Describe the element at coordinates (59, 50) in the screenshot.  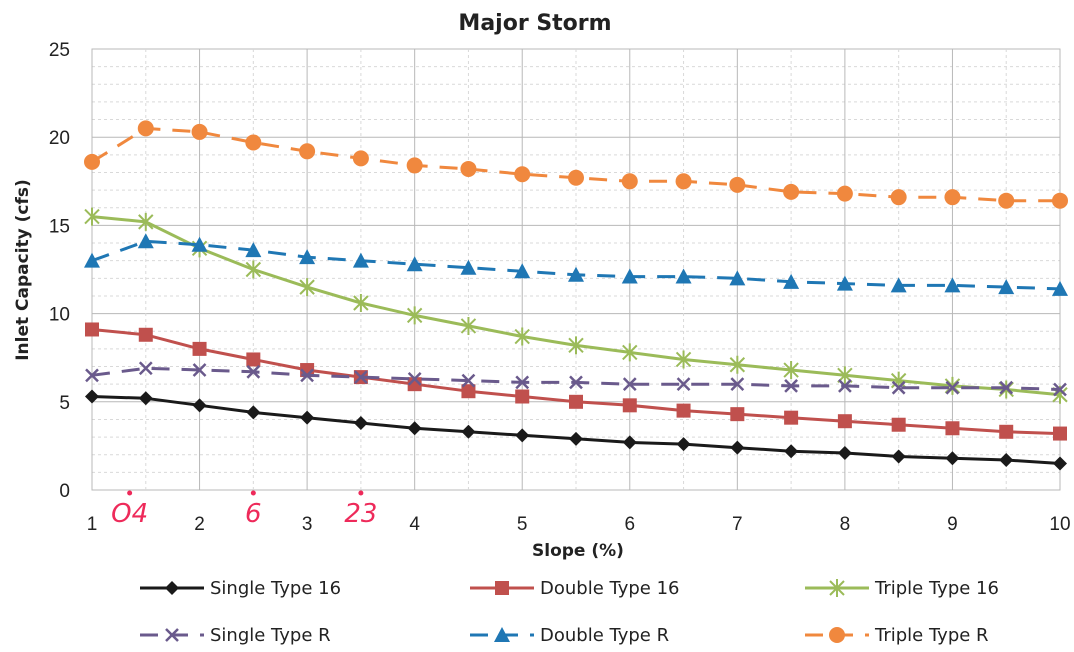
I see `y-tick-label: 25` at that location.